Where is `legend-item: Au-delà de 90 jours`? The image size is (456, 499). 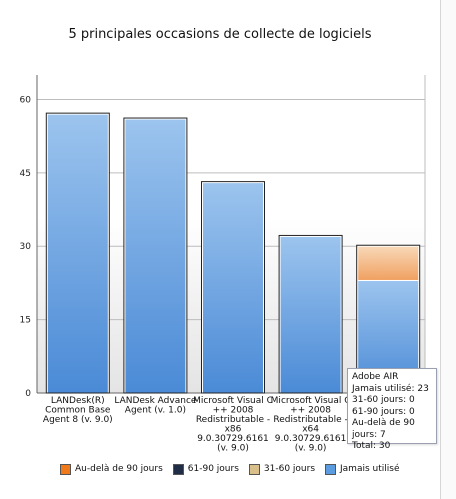
legend-item: Au-delà de 90 jours is located at coordinates (111, 469).